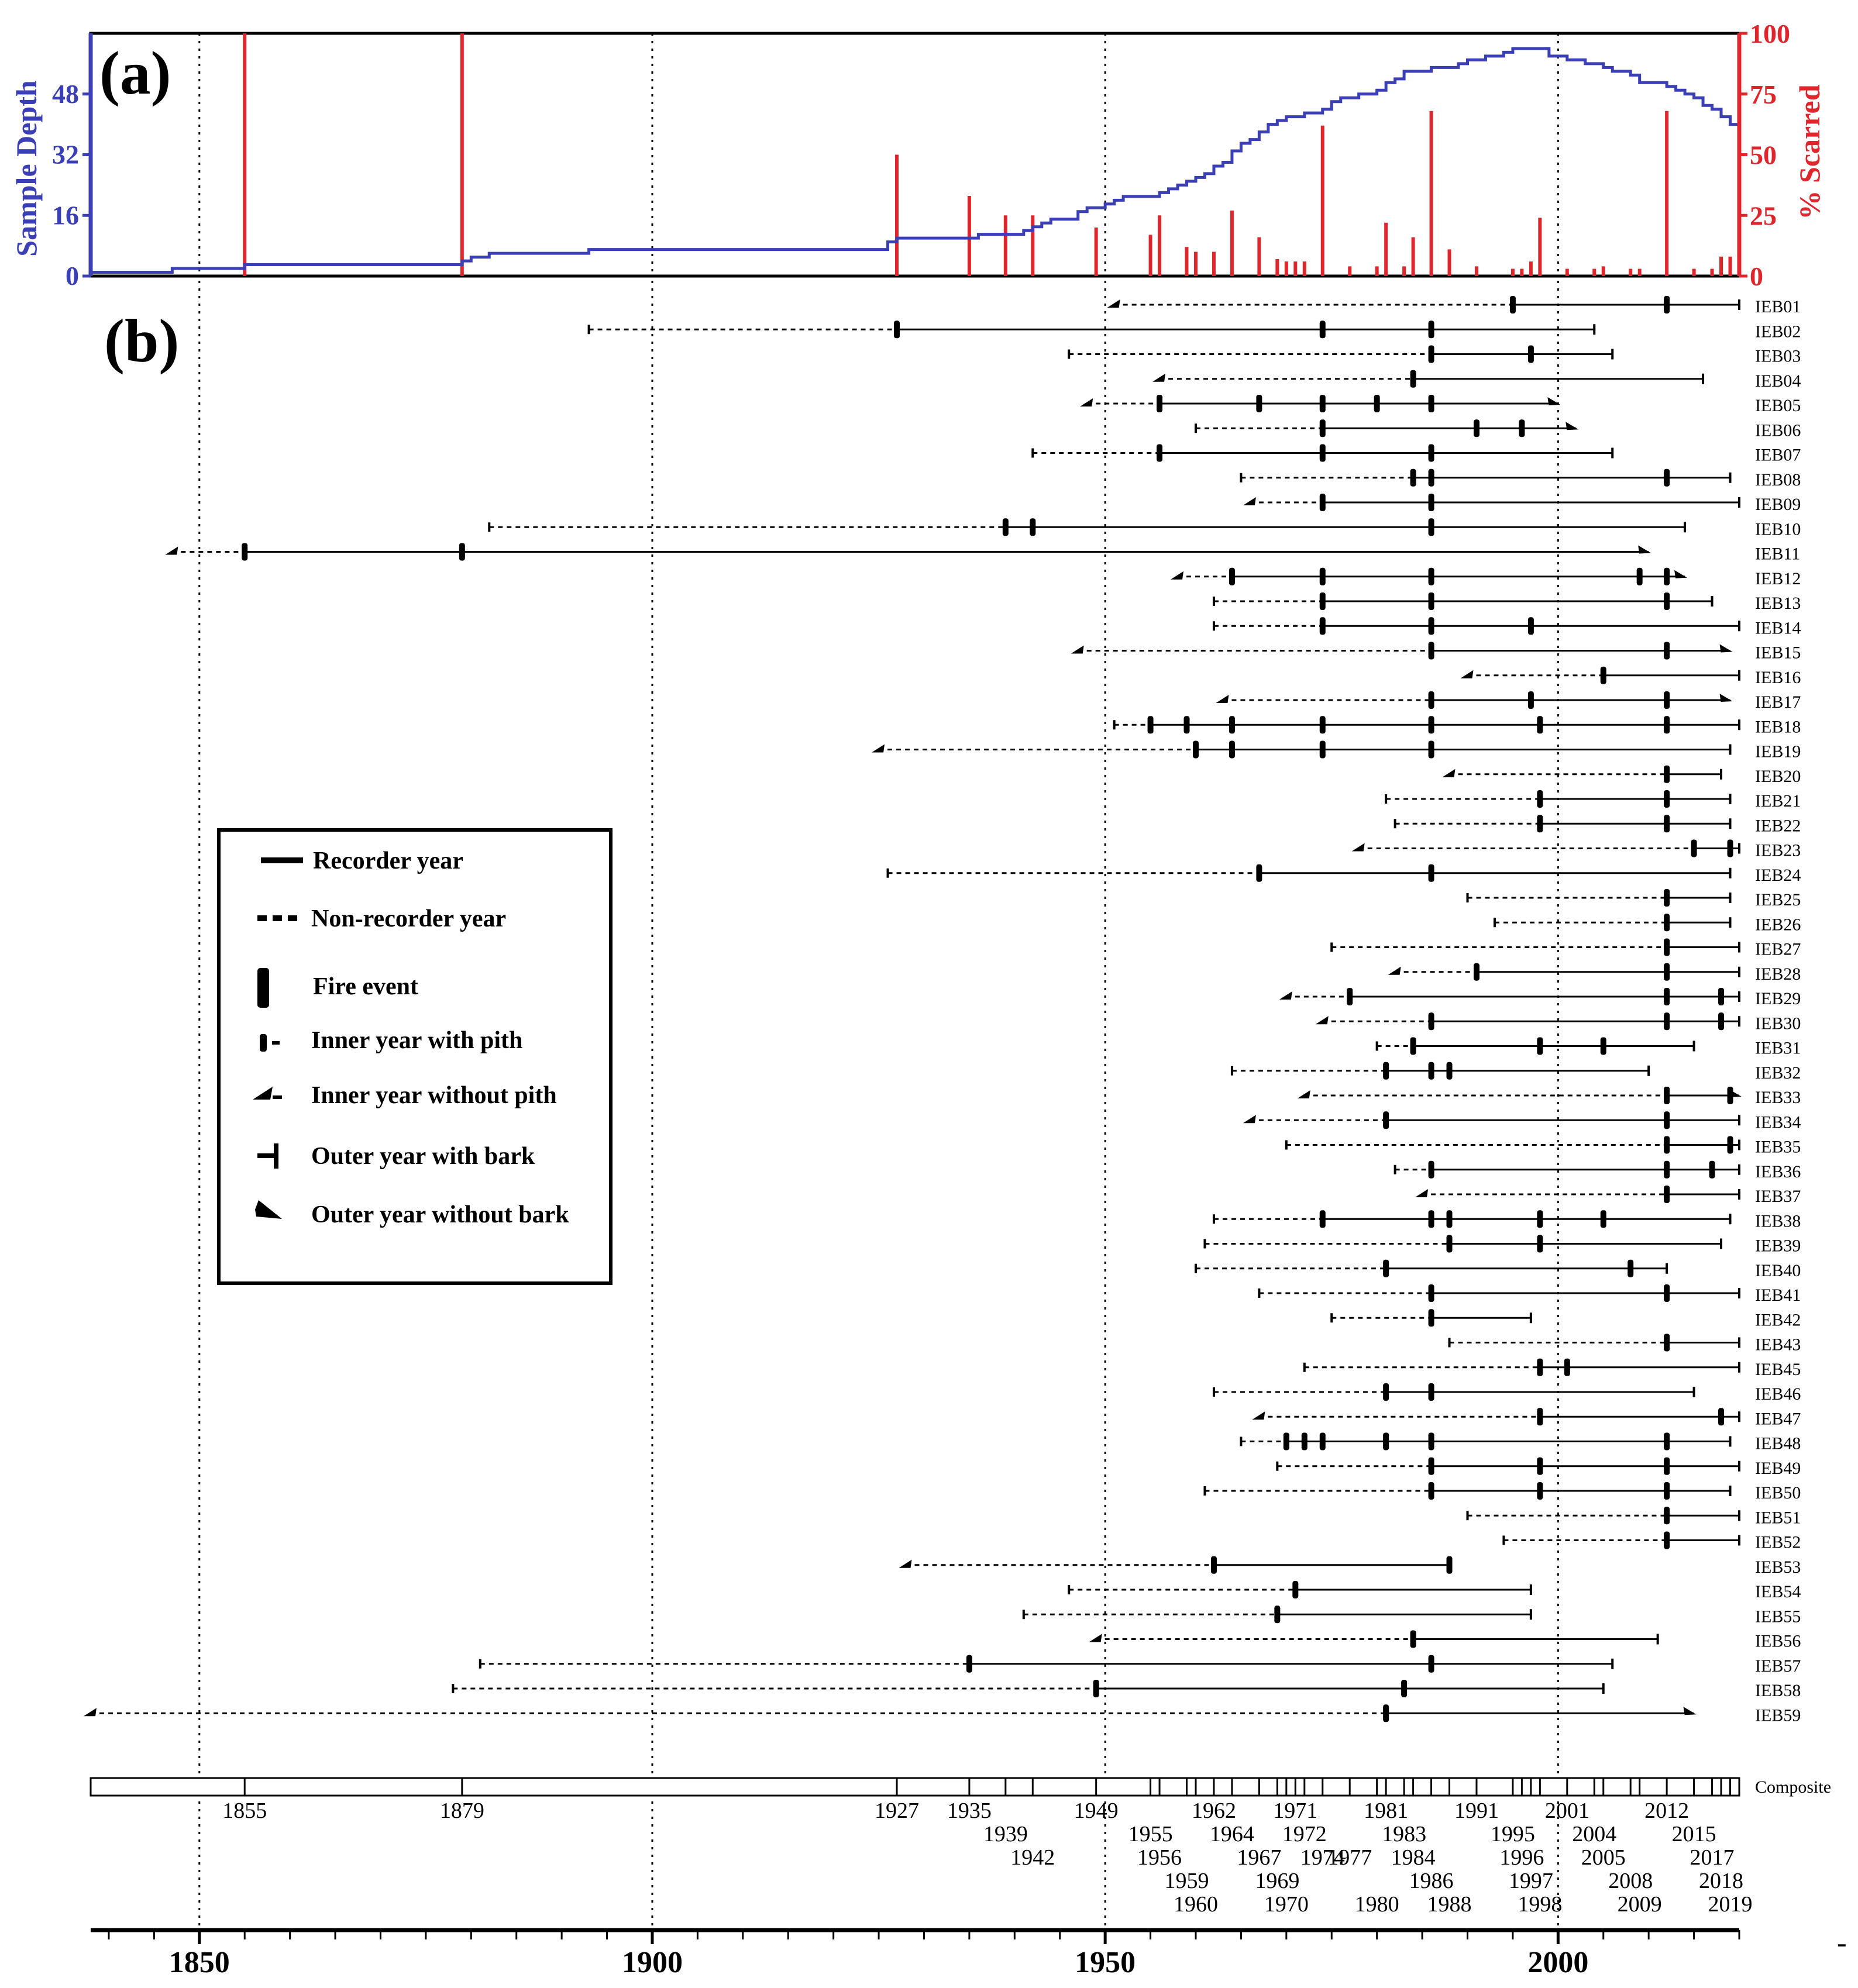  Describe the element at coordinates (1507, 628) in the screenshot. I see `sample-IEB14: IEB14` at that location.